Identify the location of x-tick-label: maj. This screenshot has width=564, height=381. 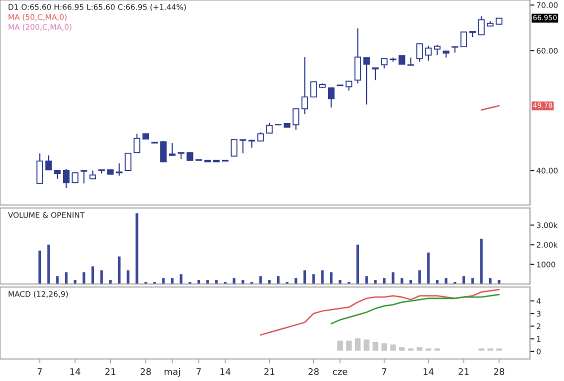
(172, 372).